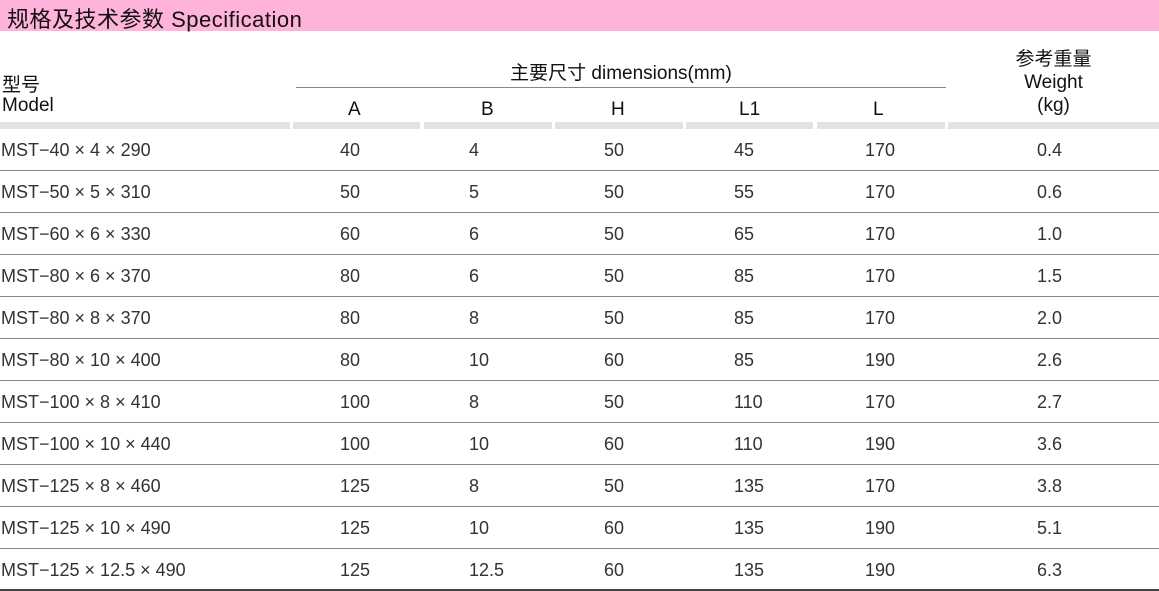  I want to click on cell-model: MST−80 × 6 × 370, so click(76, 276).